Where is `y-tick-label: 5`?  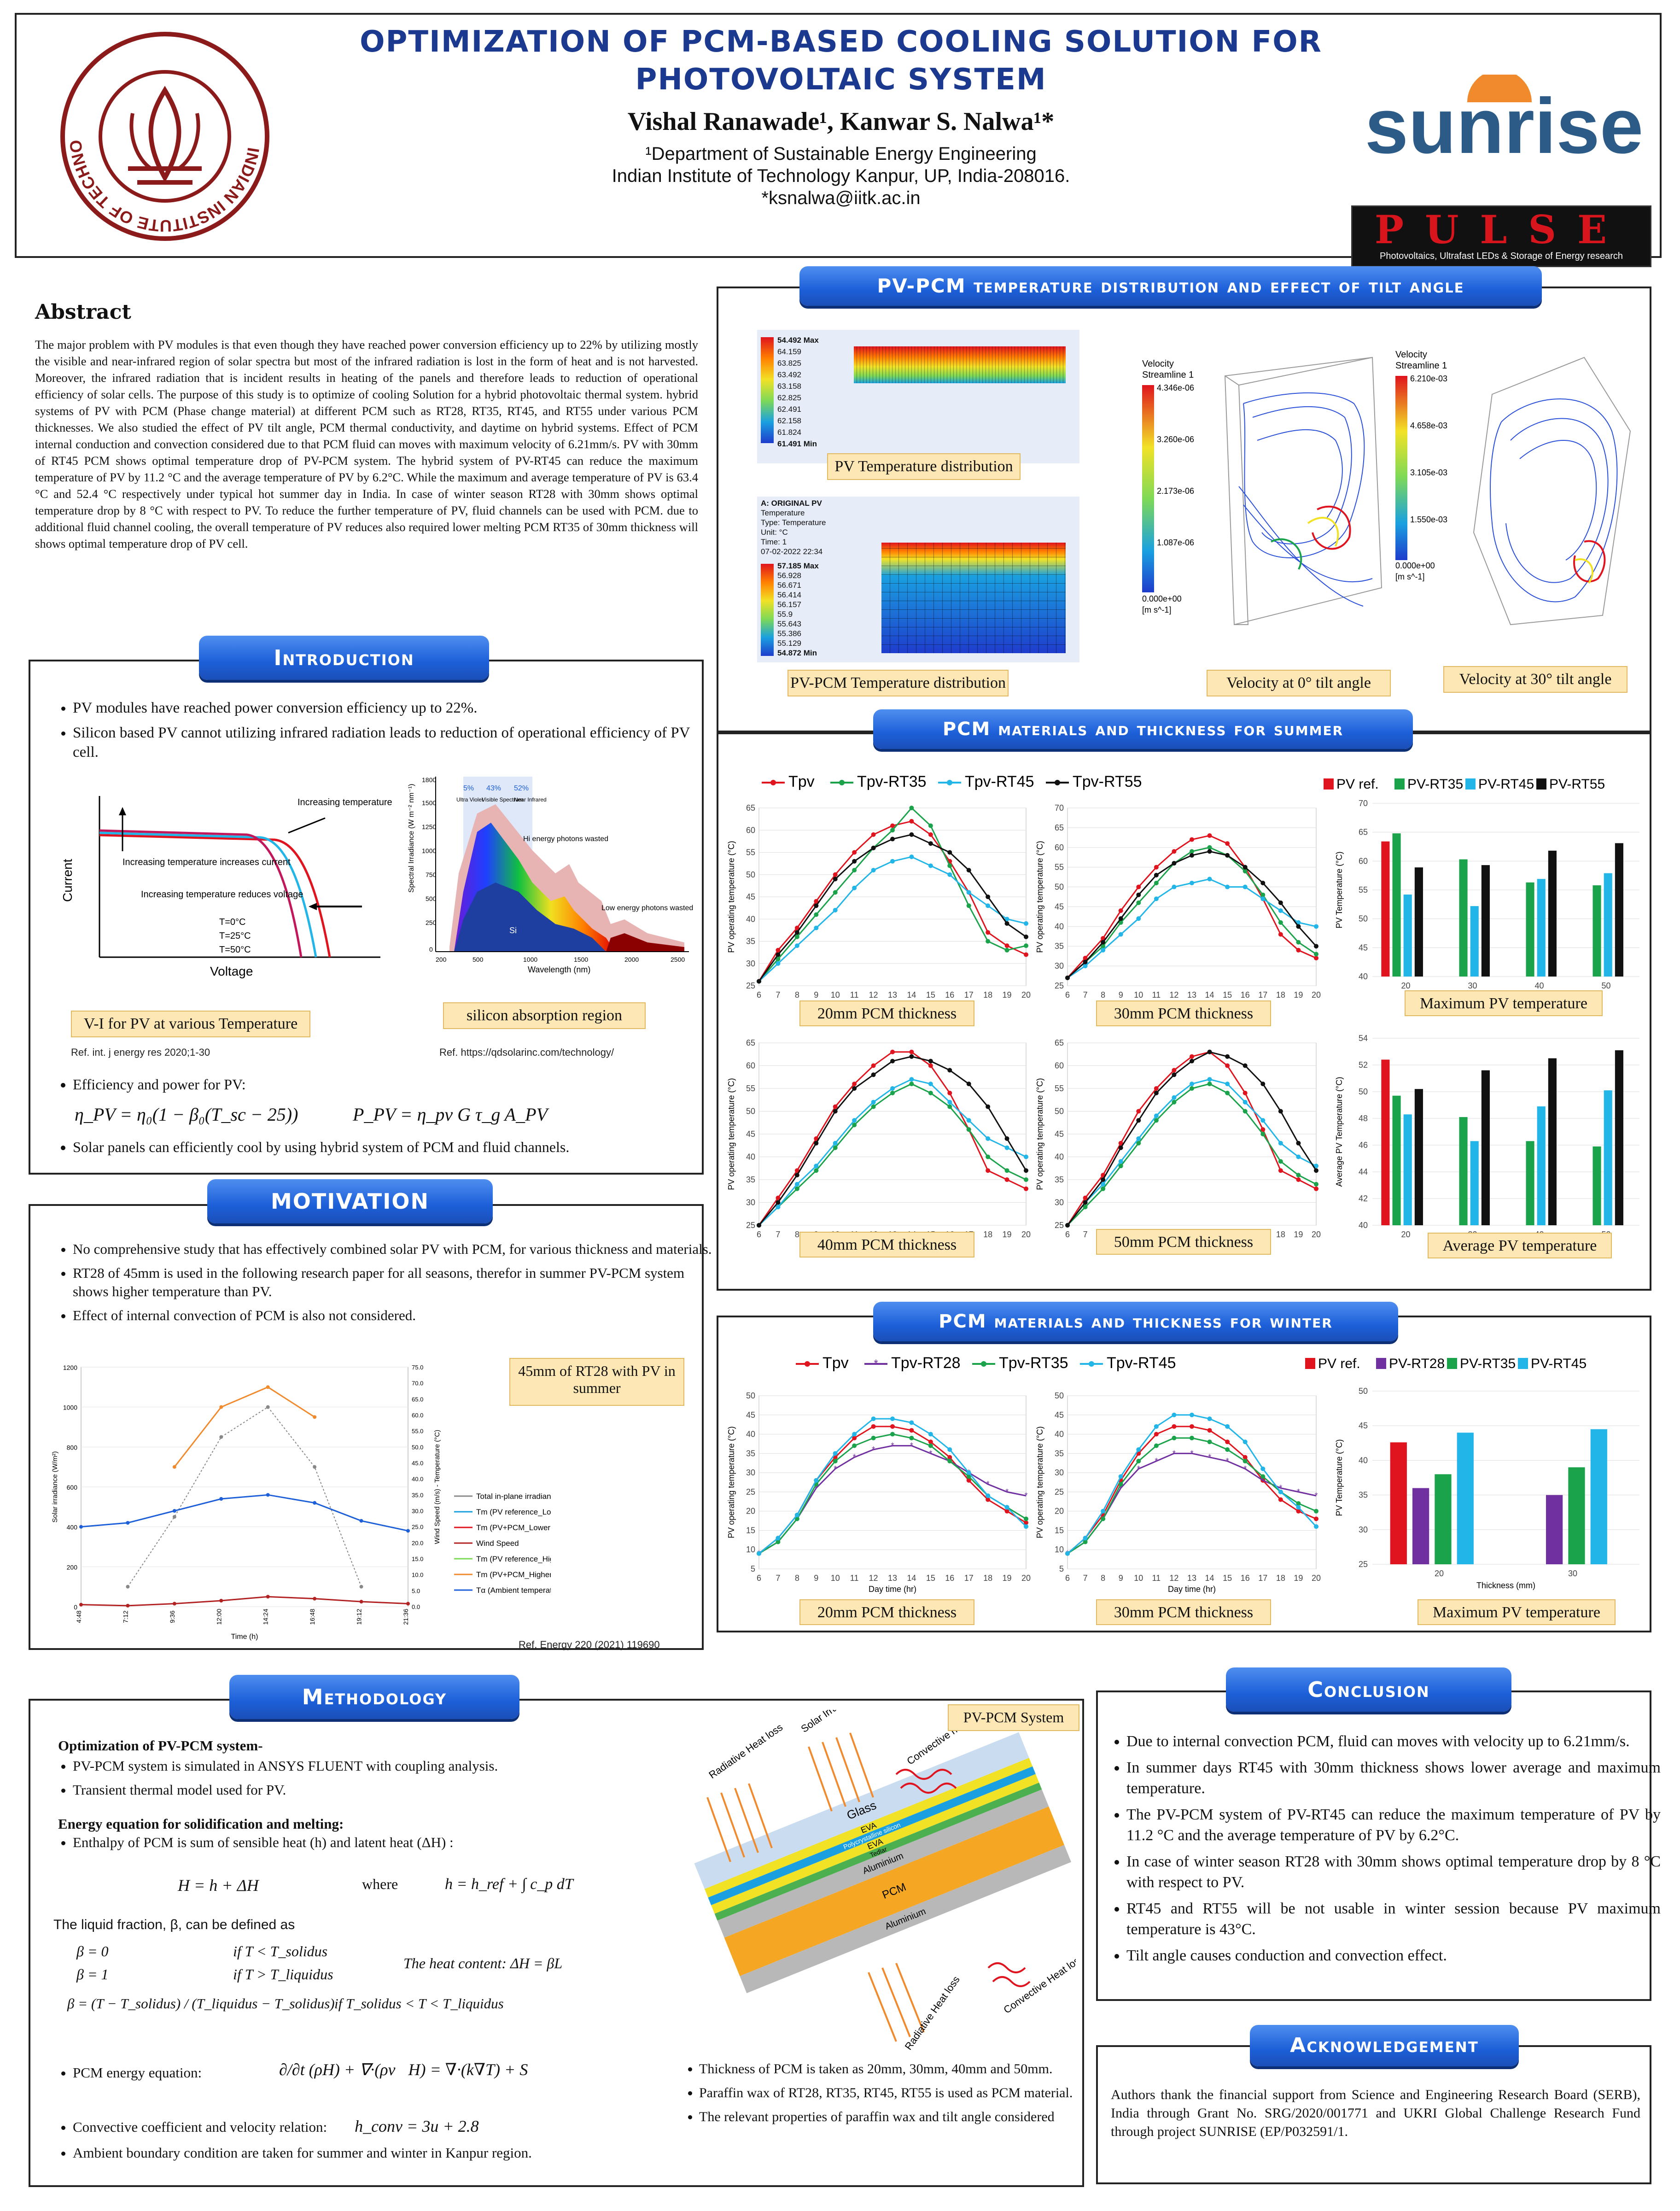 y-tick-label: 5 is located at coordinates (1061, 1568).